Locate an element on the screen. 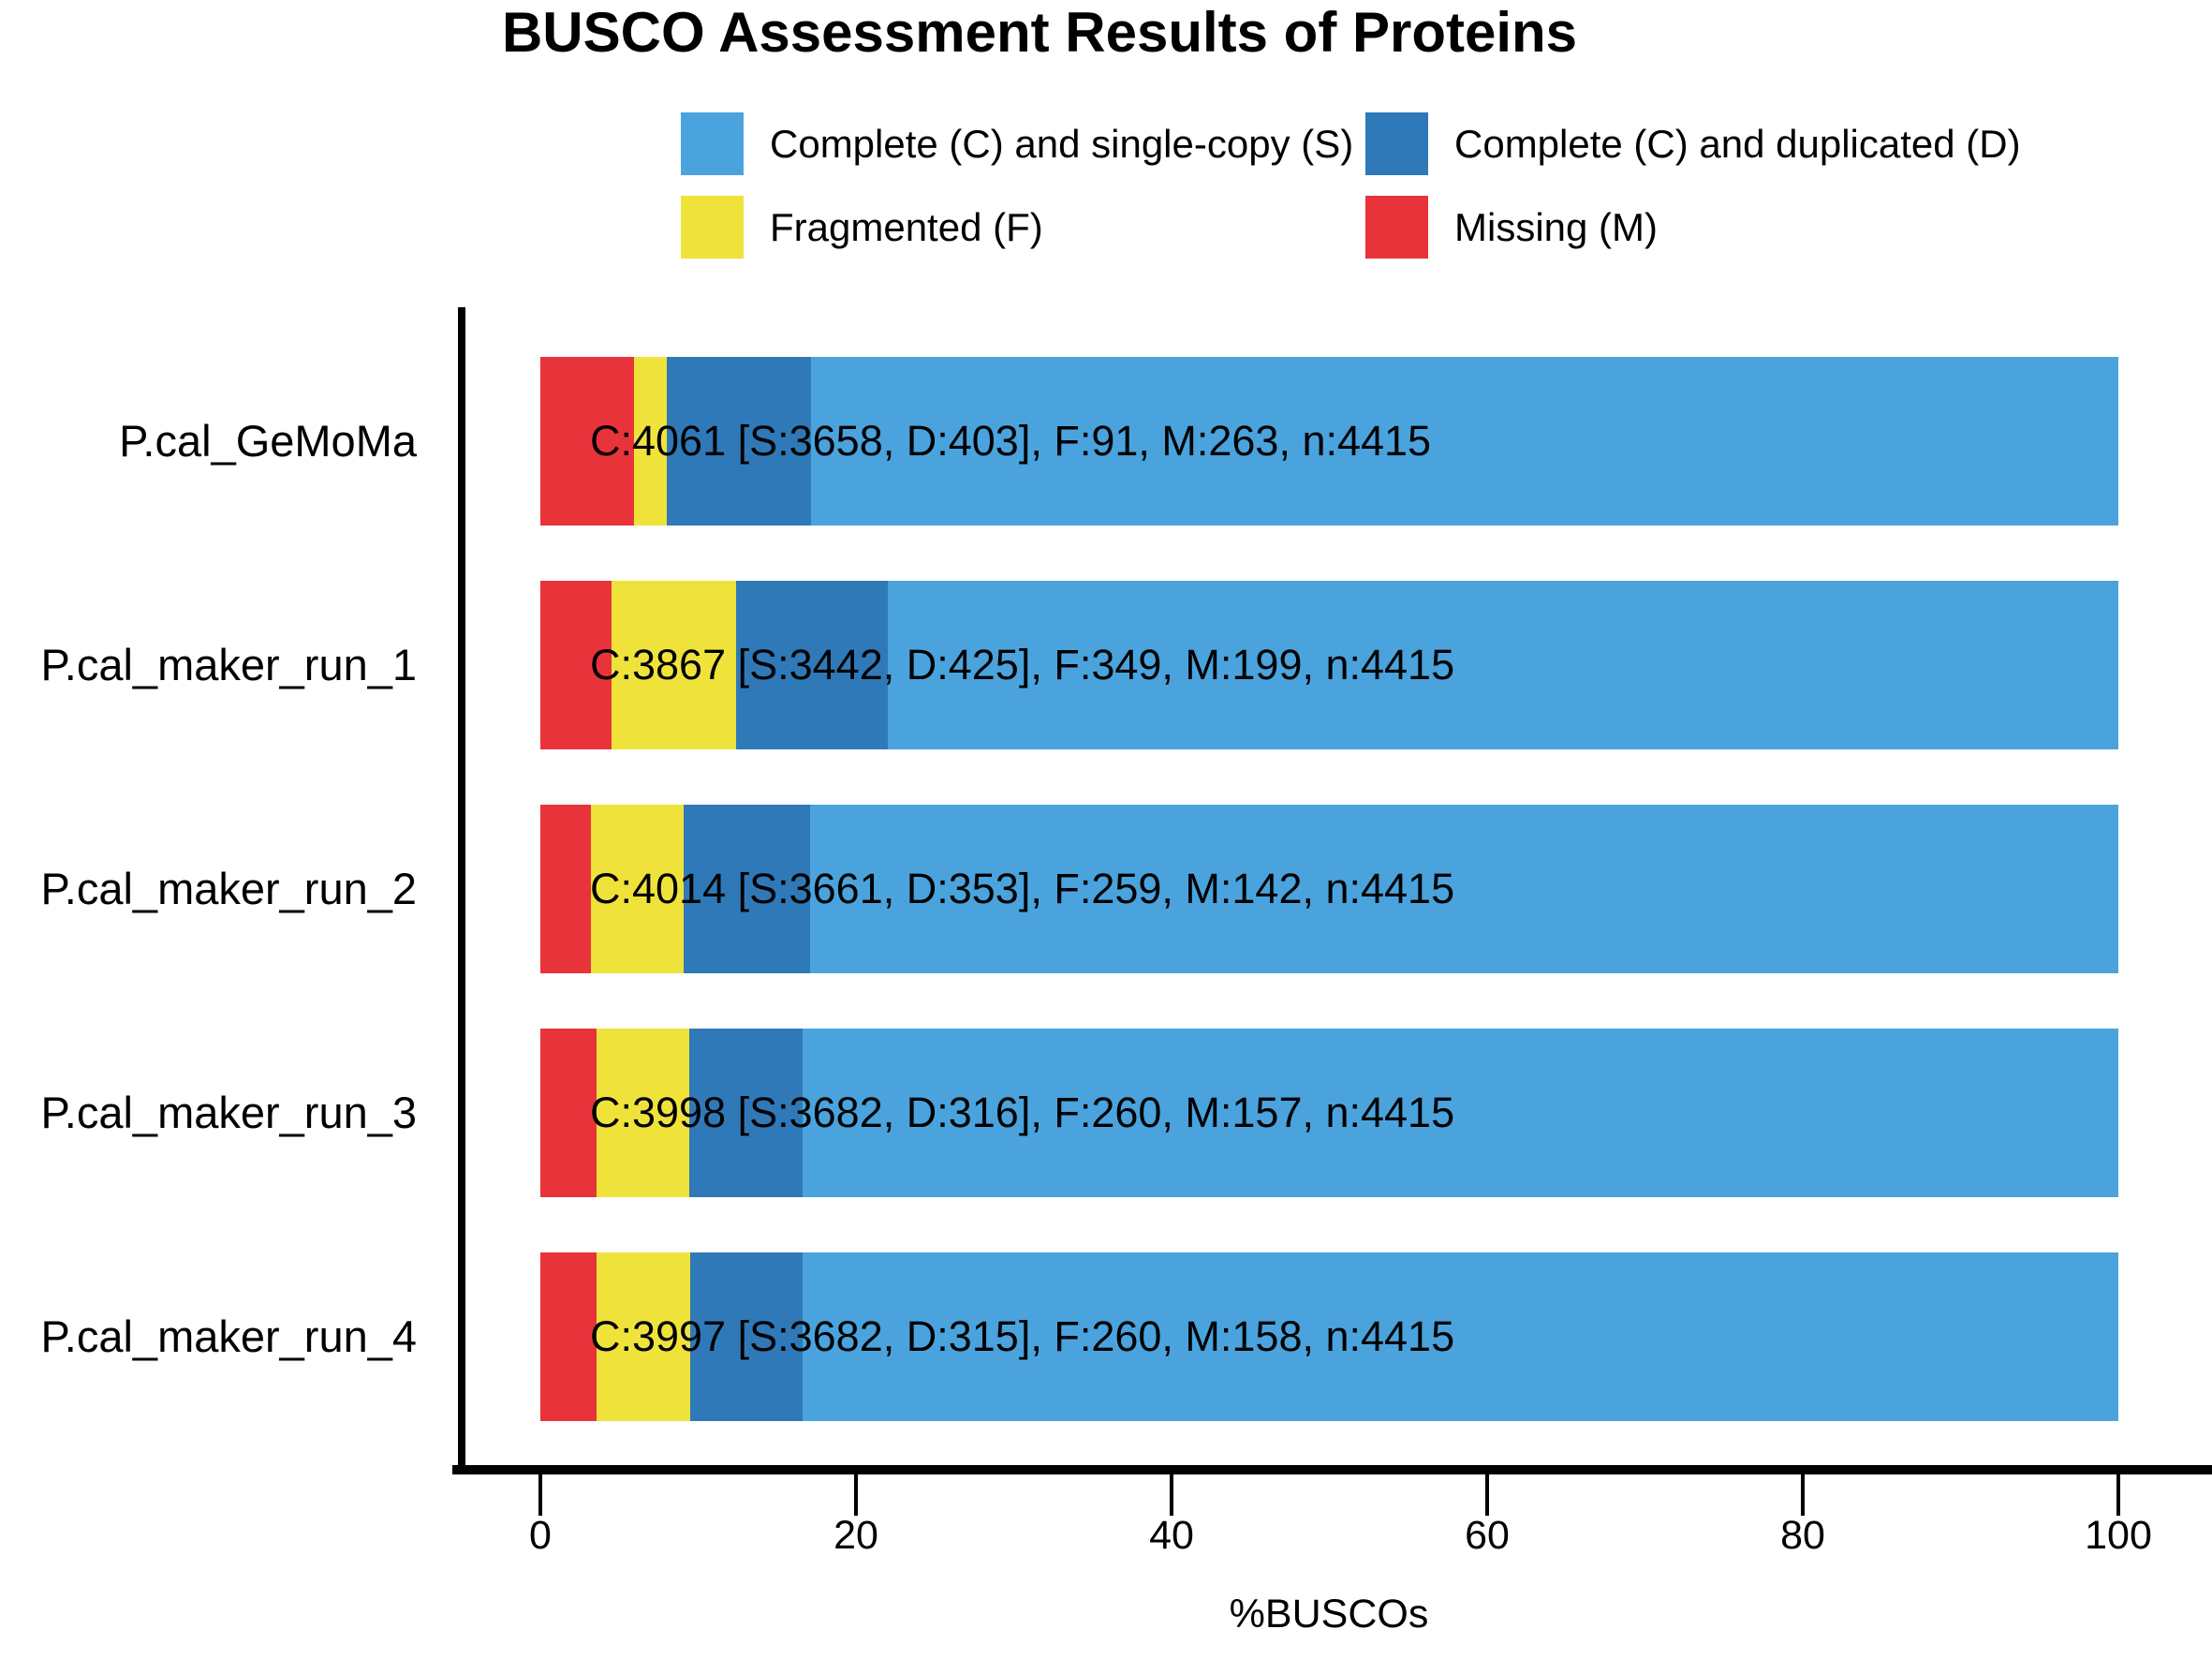 Image resolution: width=2212 pixels, height=1659 pixels. x-axis-title: %BUSCOs is located at coordinates (1329, 1615).